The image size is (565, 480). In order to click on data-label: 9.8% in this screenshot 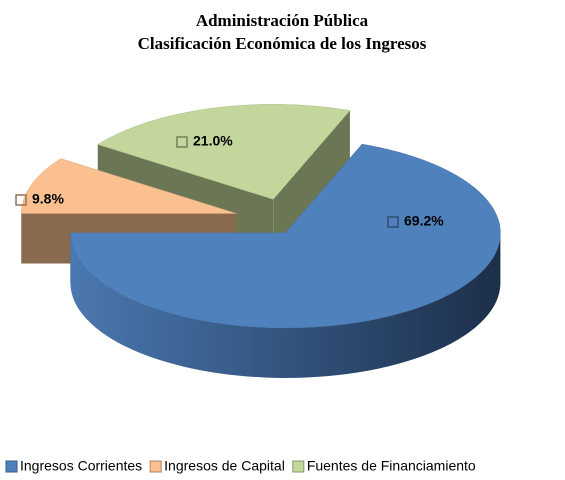, I will do `click(48, 199)`.